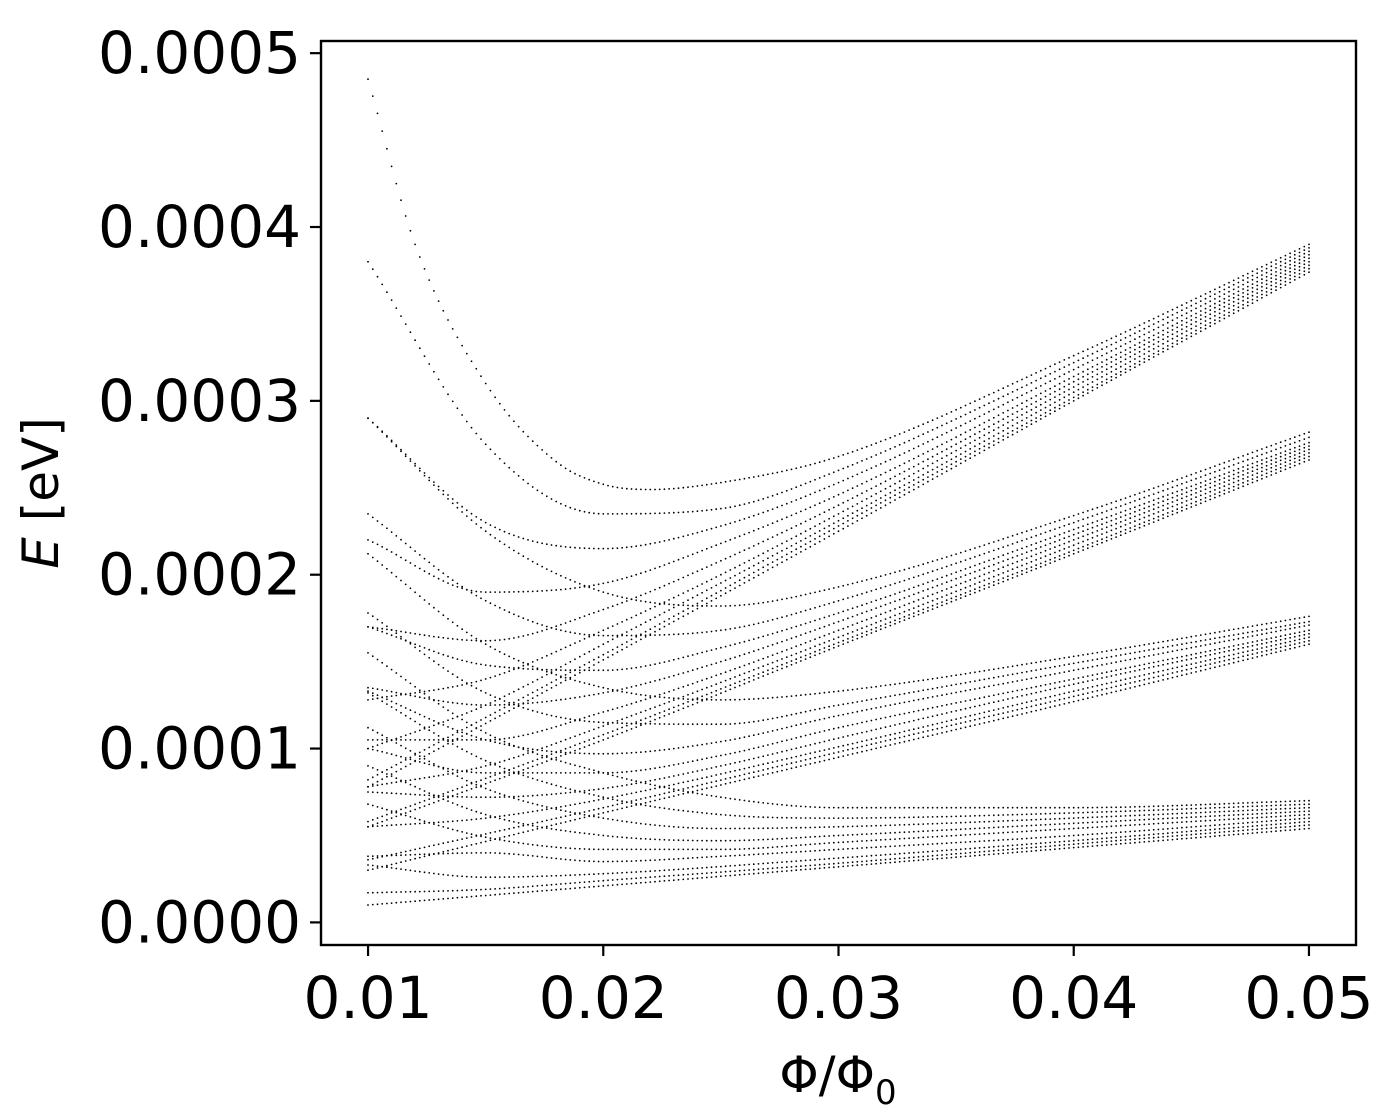 This screenshot has height=1118, width=1387. I want to click on series-15-points, so click(838, 689).